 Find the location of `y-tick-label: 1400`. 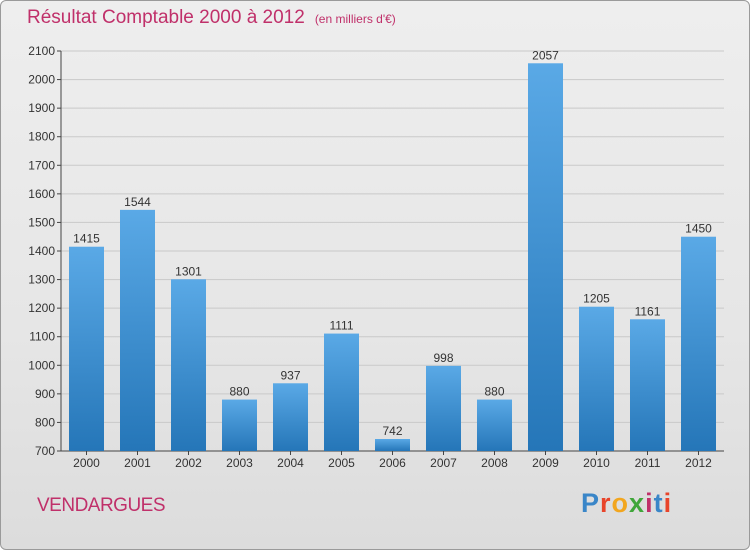

y-tick-label: 1400 is located at coordinates (41, 251).